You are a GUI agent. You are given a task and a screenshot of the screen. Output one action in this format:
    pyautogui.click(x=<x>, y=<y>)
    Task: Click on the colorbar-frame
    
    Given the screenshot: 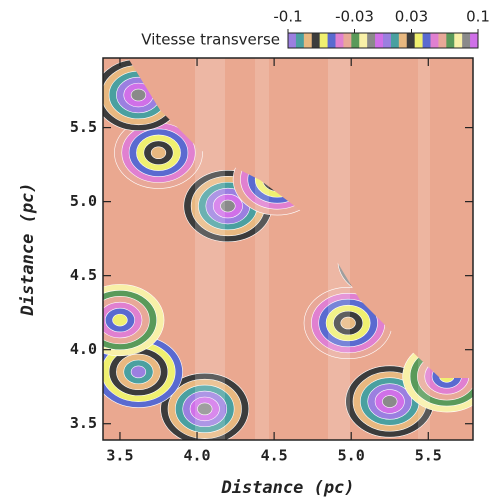 What is the action you would take?
    pyautogui.click(x=383, y=40)
    